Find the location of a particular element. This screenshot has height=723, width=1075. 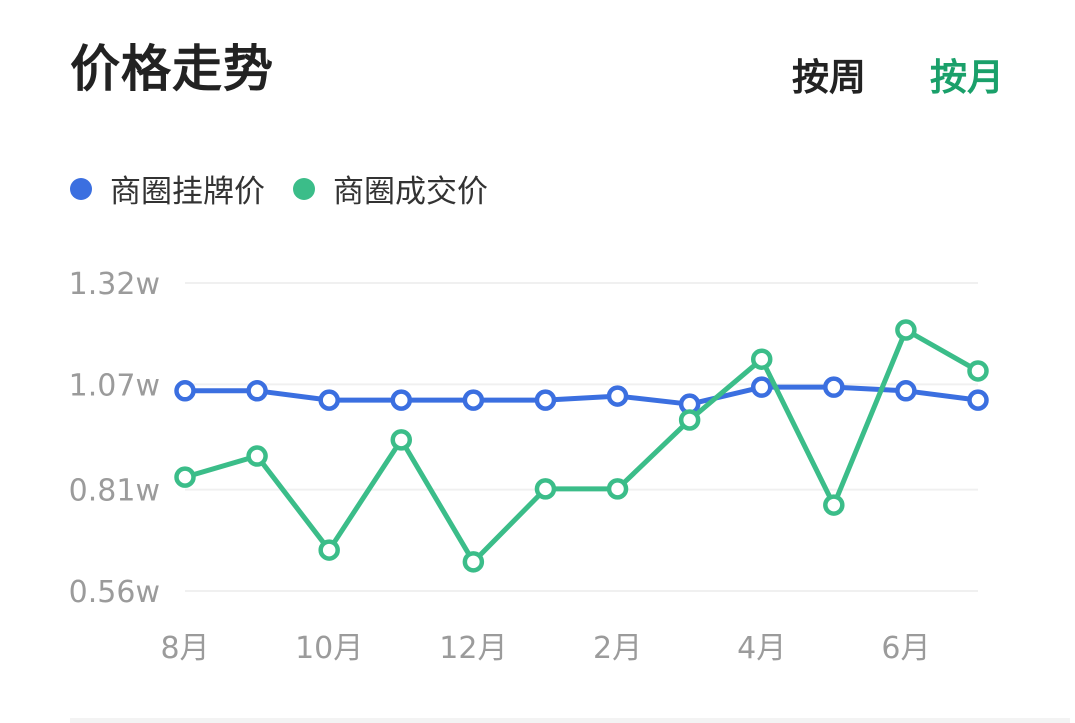

x-tick-label: 2月 is located at coordinates (617, 648).